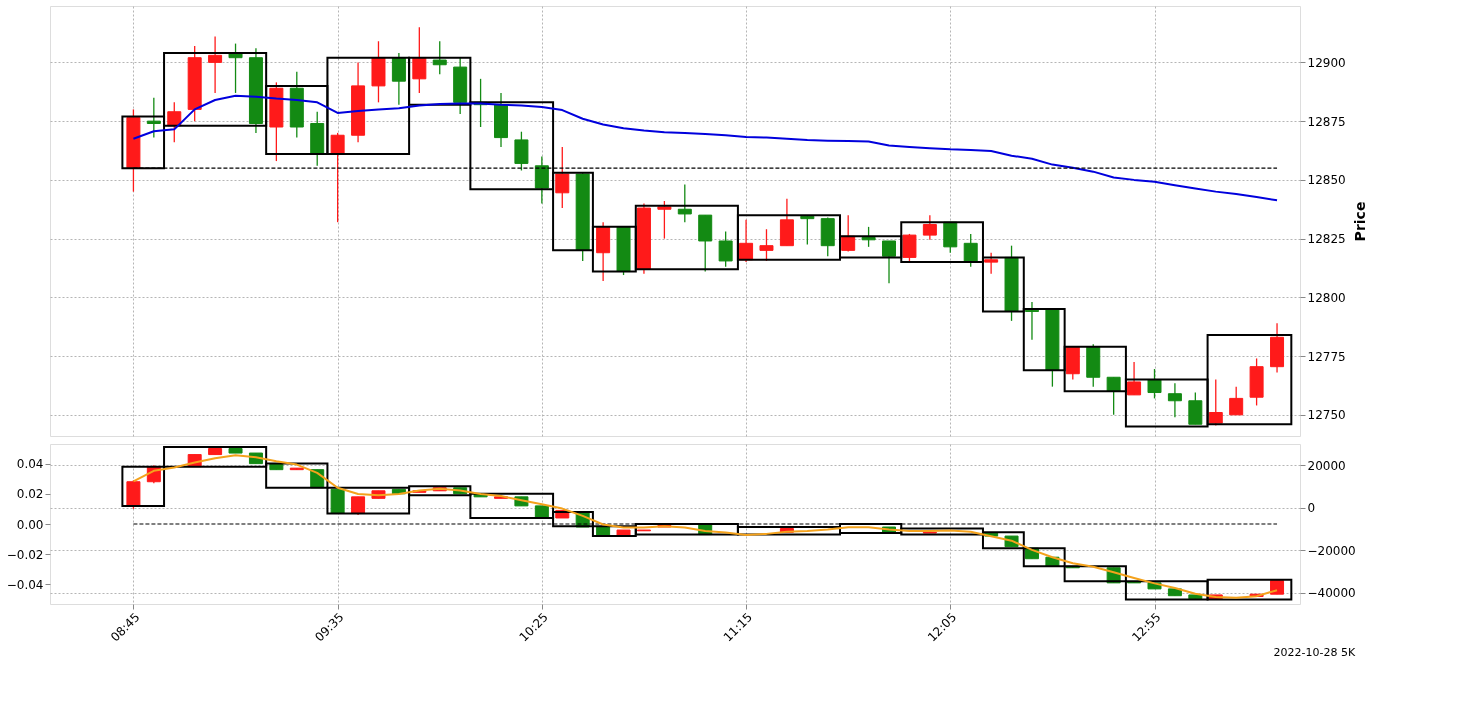 The image size is (1472, 721). Describe the element at coordinates (30, 524) in the screenshot. I see `y-tick-label: 0.00` at that location.